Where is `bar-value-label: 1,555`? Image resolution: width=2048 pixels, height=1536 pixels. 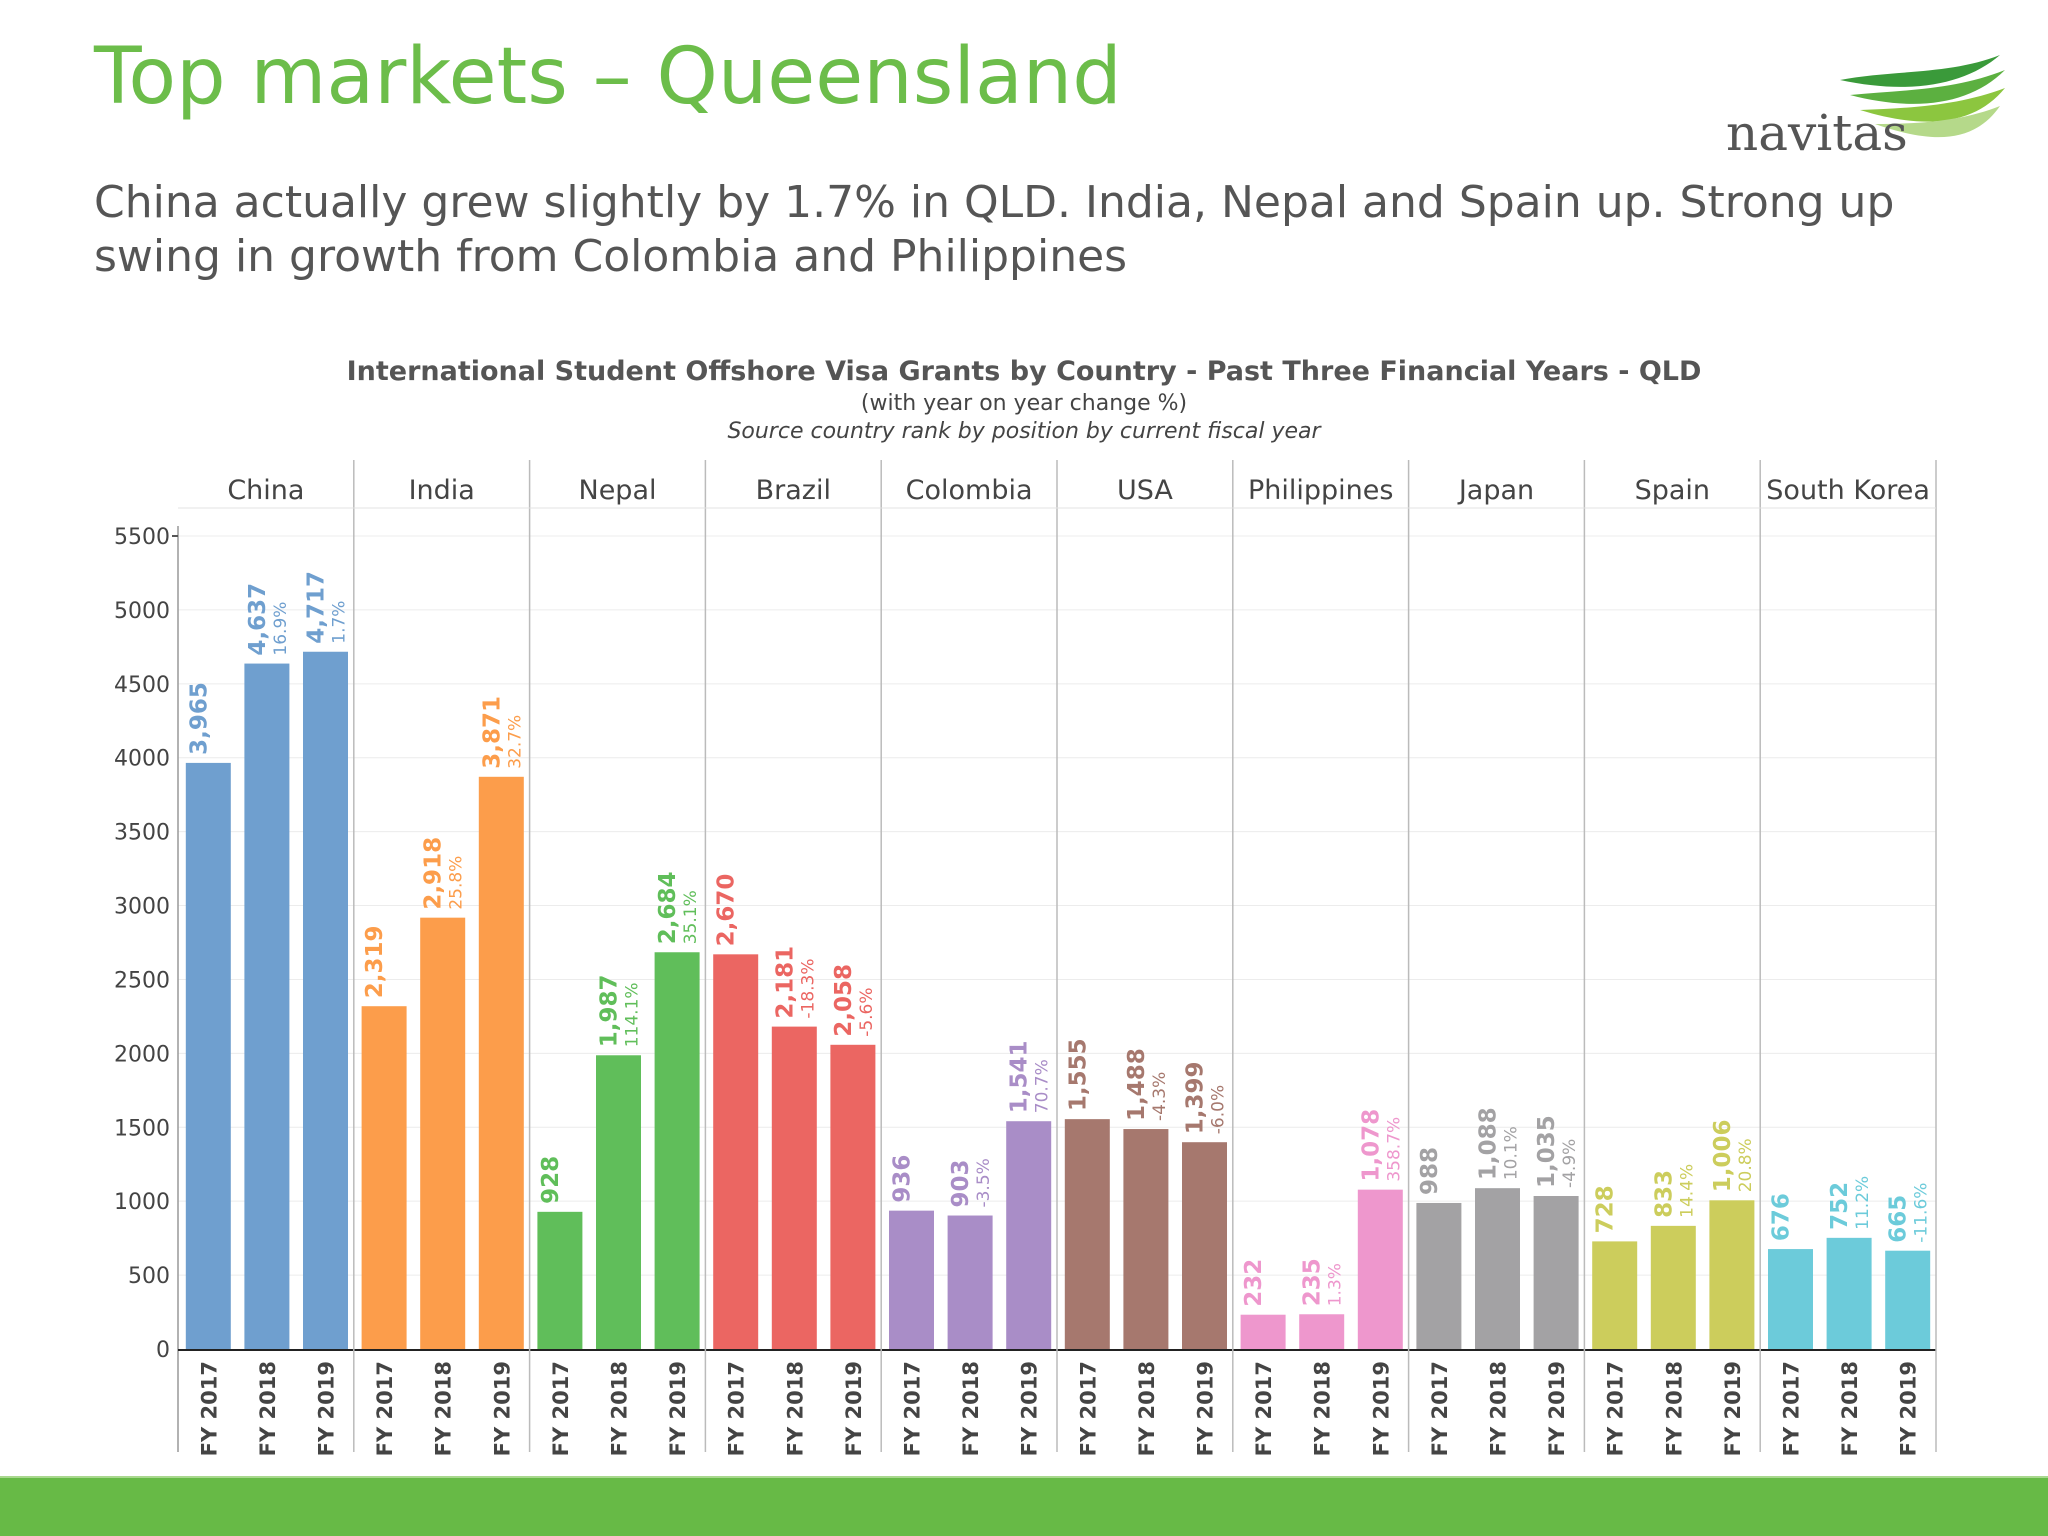 bar-value-label: 1,555 is located at coordinates (1078, 1074).